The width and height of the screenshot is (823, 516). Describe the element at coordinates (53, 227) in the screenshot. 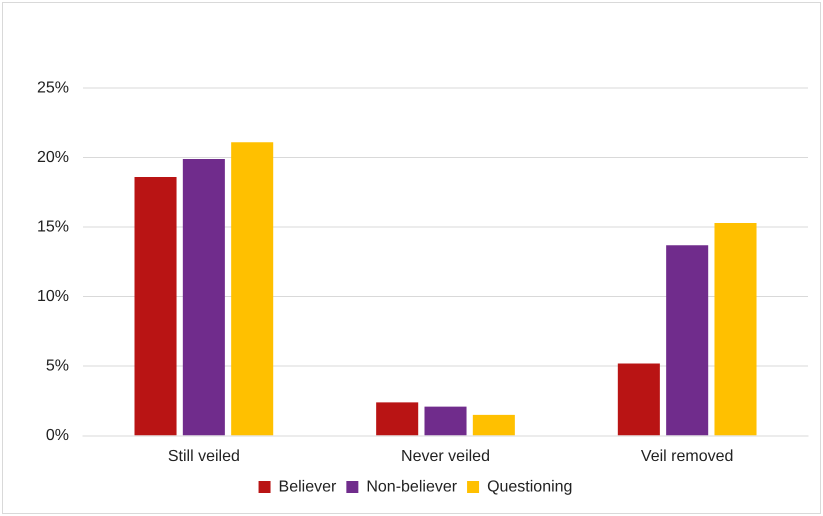

I see `y-tick-label: 15%` at that location.